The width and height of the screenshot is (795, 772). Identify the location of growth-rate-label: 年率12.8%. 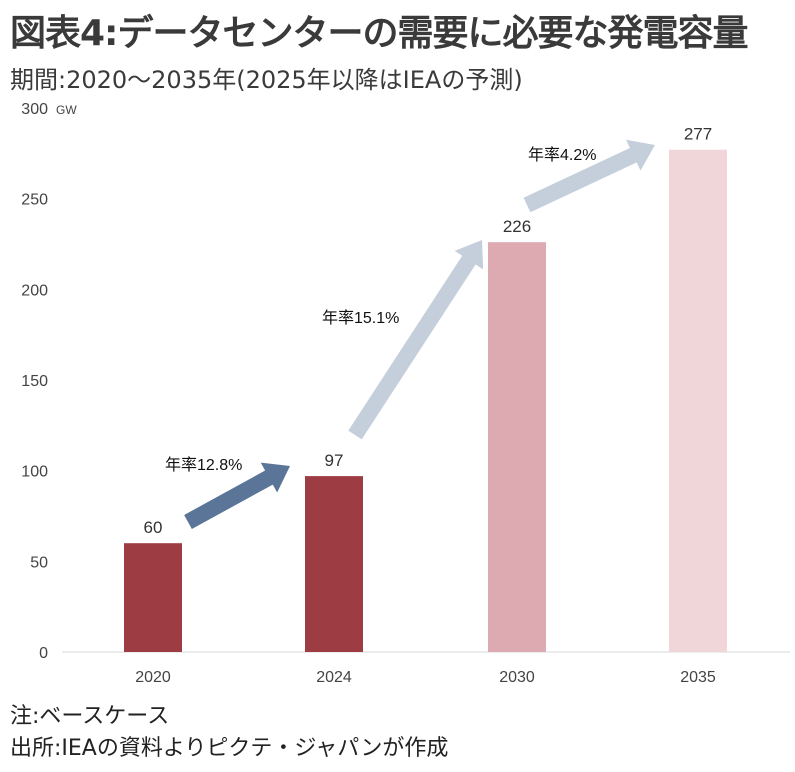
(203, 465).